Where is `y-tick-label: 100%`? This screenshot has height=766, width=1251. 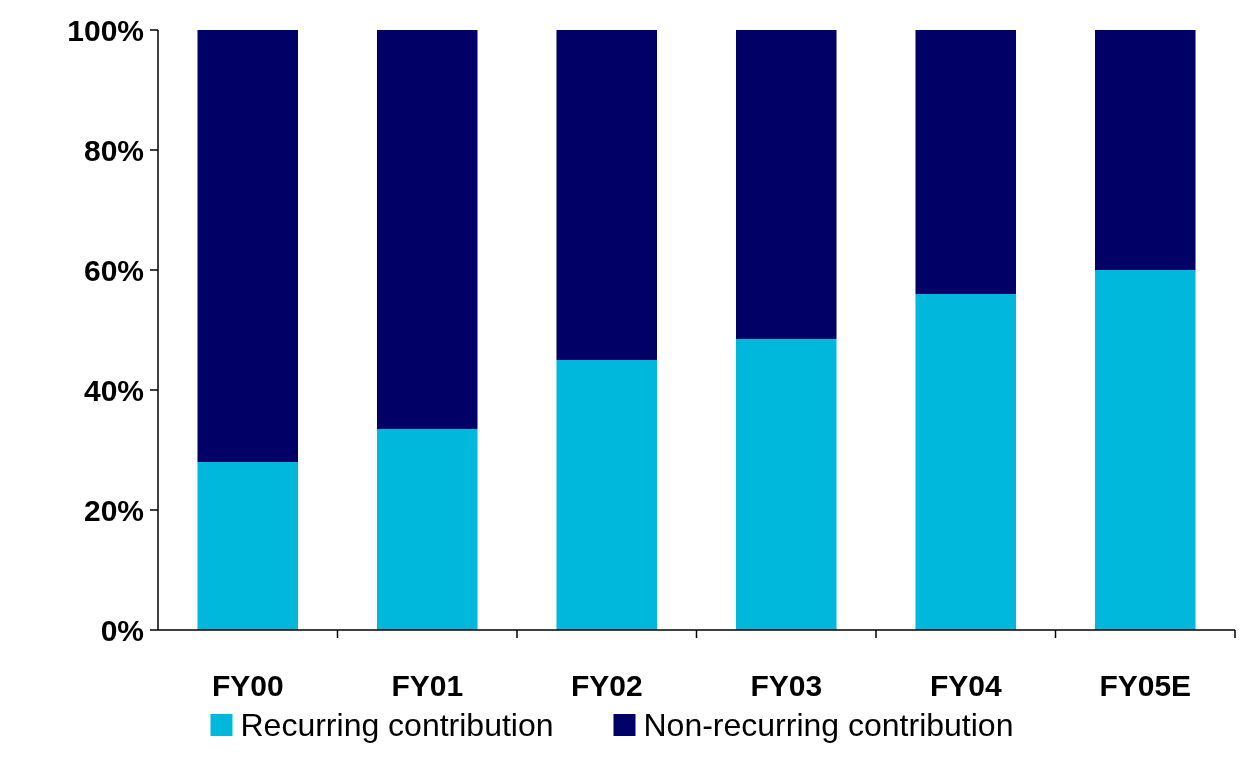
y-tick-label: 100% is located at coordinates (105, 30).